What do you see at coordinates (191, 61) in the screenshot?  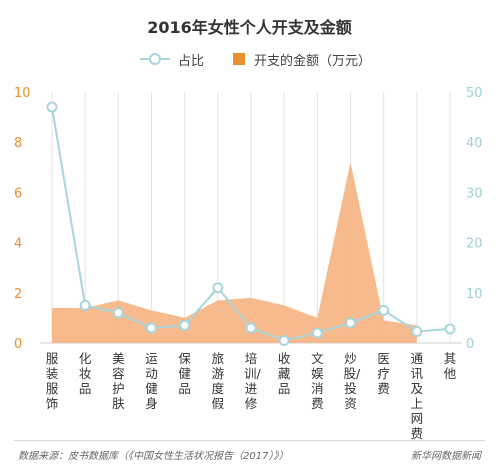 I see `legend-label-ratio: 占比` at bounding box center [191, 61].